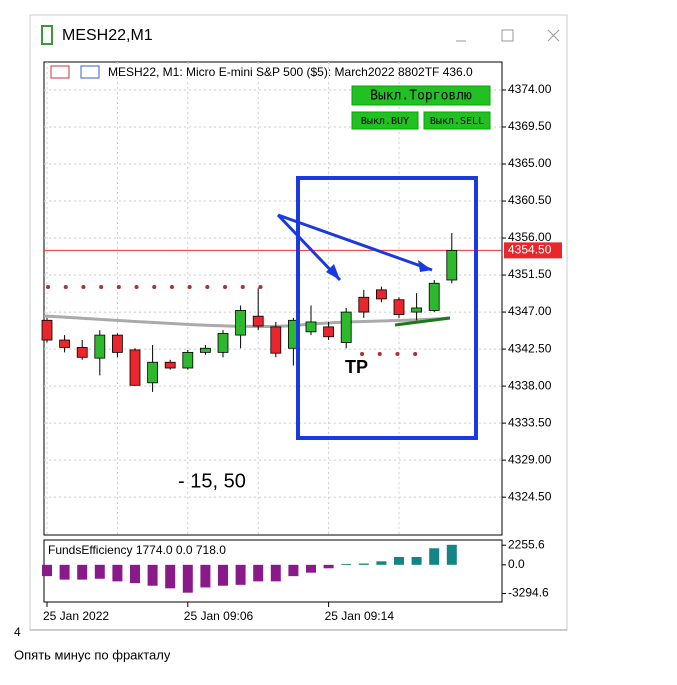  What do you see at coordinates (92, 654) in the screenshot?
I see `footer-caption: Опять минус по фракталу` at bounding box center [92, 654].